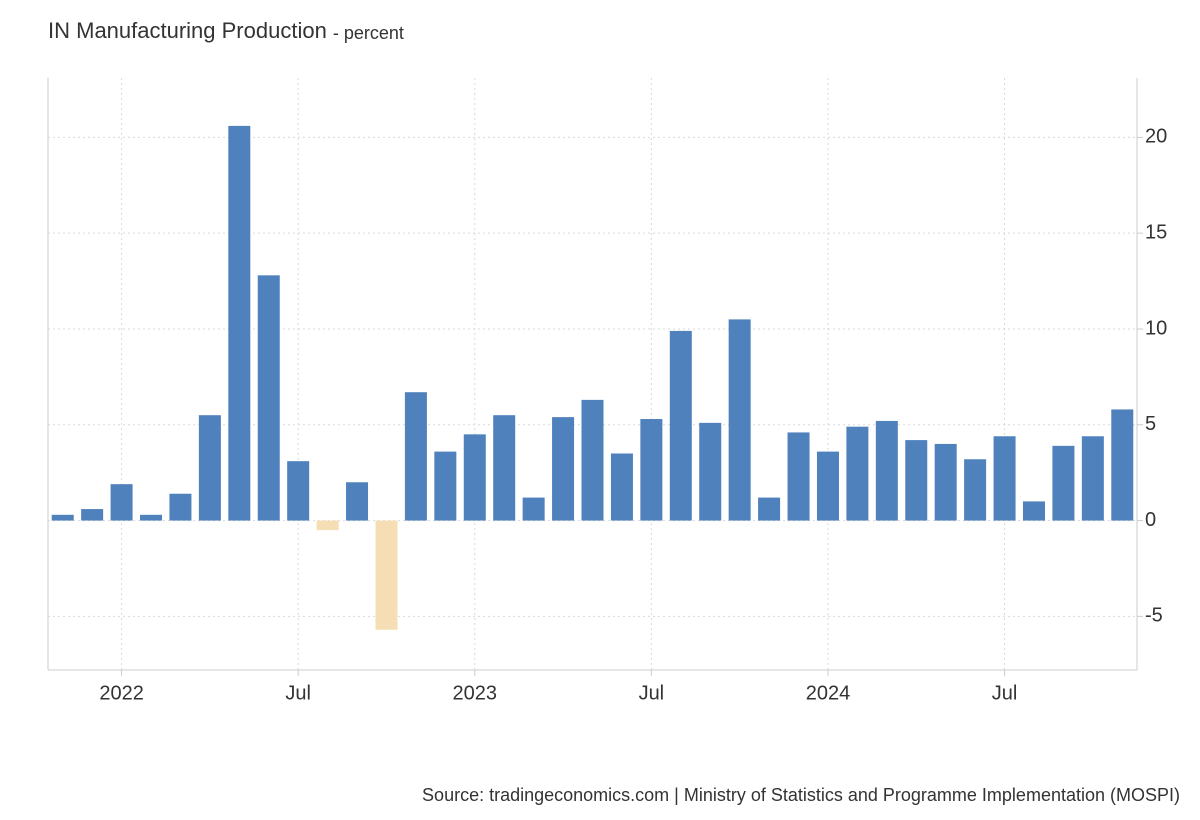  Describe the element at coordinates (828, 693) in the screenshot. I see `x-tick-label: 2024` at that location.